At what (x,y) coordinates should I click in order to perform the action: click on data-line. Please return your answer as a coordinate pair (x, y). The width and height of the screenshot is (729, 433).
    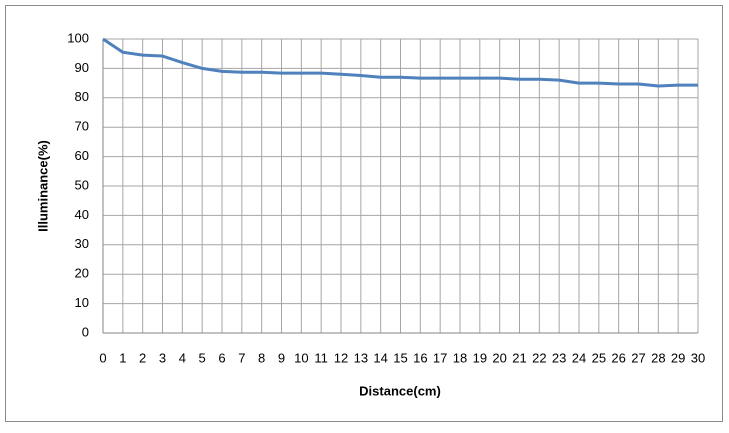
    Looking at the image, I should click on (400, 62).